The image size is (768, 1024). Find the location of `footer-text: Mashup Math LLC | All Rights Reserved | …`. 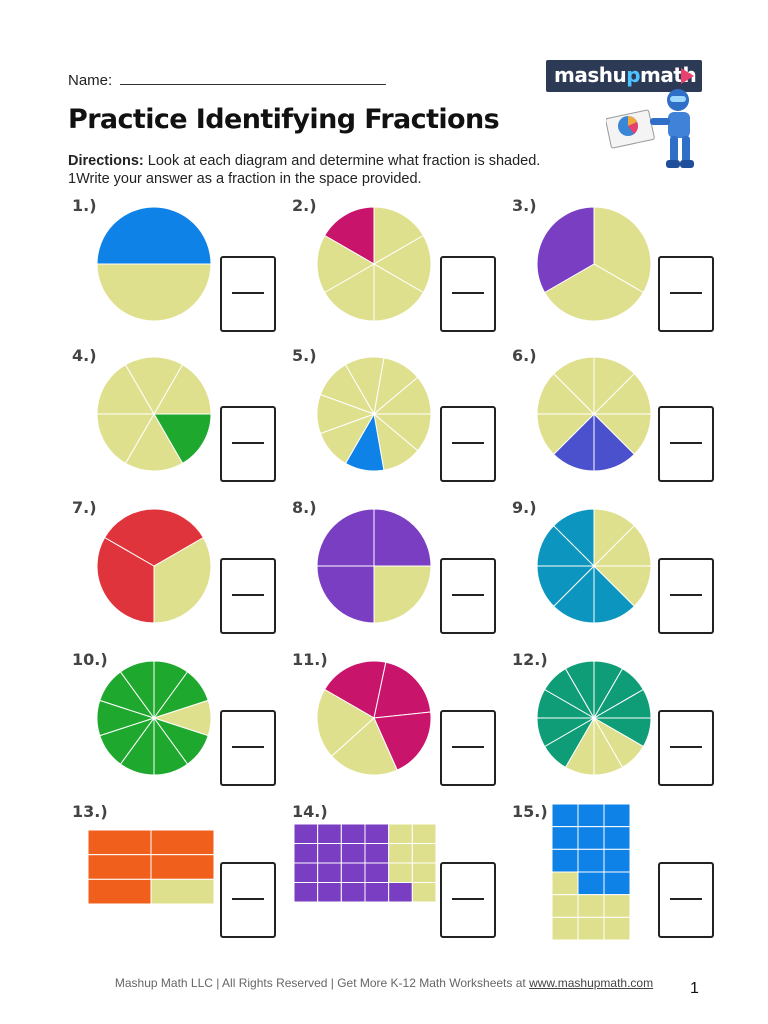

footer-text: Mashup Math LLC | All Rights Reserved | … is located at coordinates (322, 983).